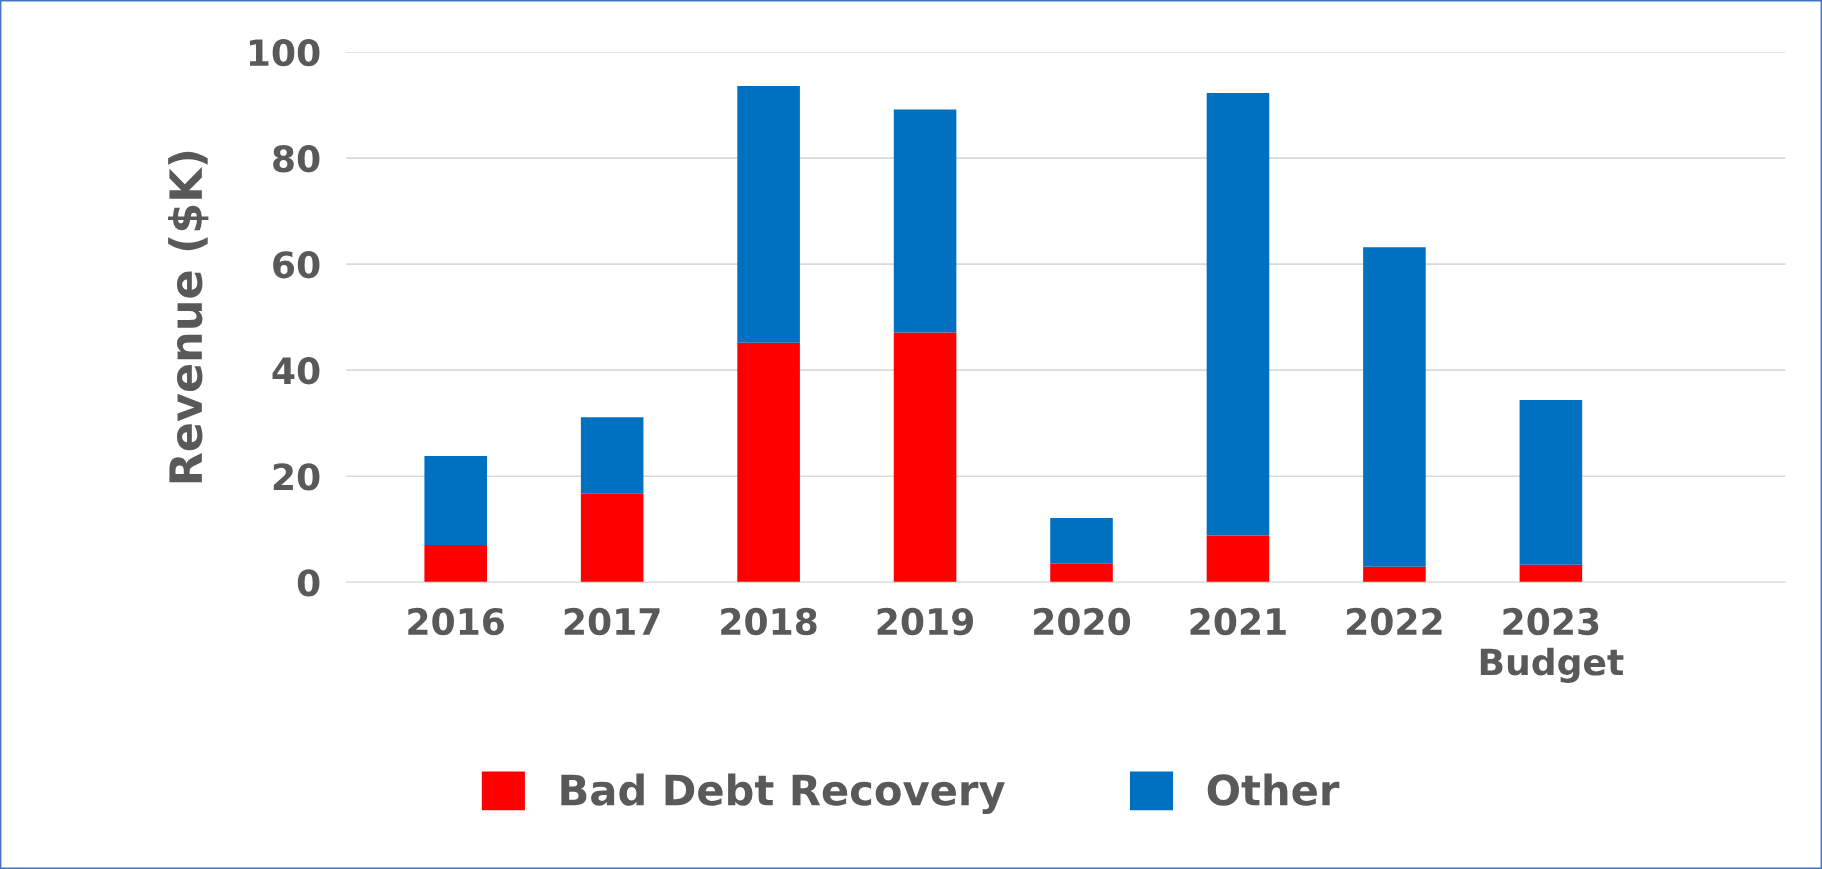 Image resolution: width=1822 pixels, height=869 pixels. I want to click on x-tick-label: 2016, so click(456, 621).